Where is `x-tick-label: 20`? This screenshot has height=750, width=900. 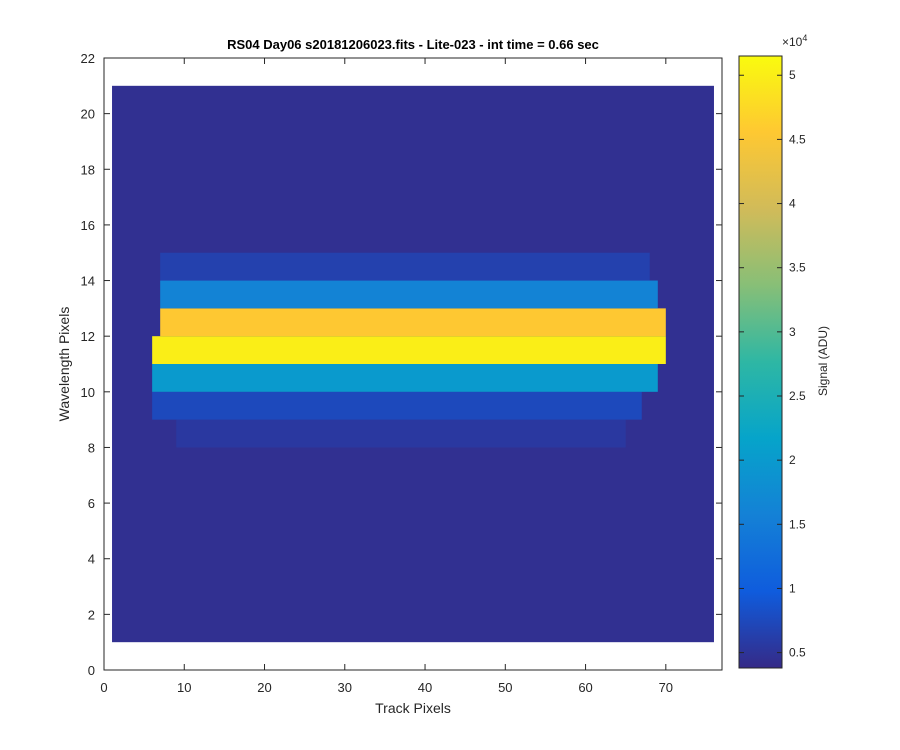
x-tick-label: 20 is located at coordinates (264, 687).